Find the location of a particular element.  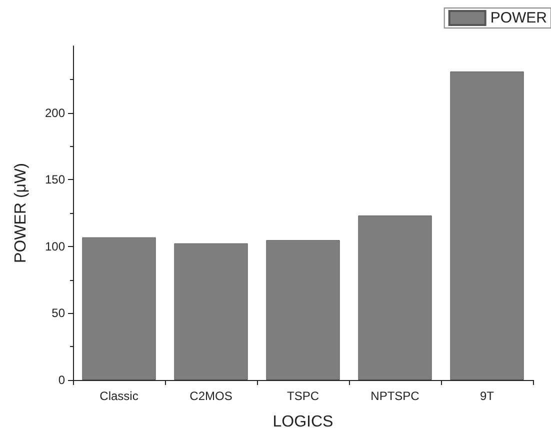

x-tick-label: Classic is located at coordinates (119, 396).